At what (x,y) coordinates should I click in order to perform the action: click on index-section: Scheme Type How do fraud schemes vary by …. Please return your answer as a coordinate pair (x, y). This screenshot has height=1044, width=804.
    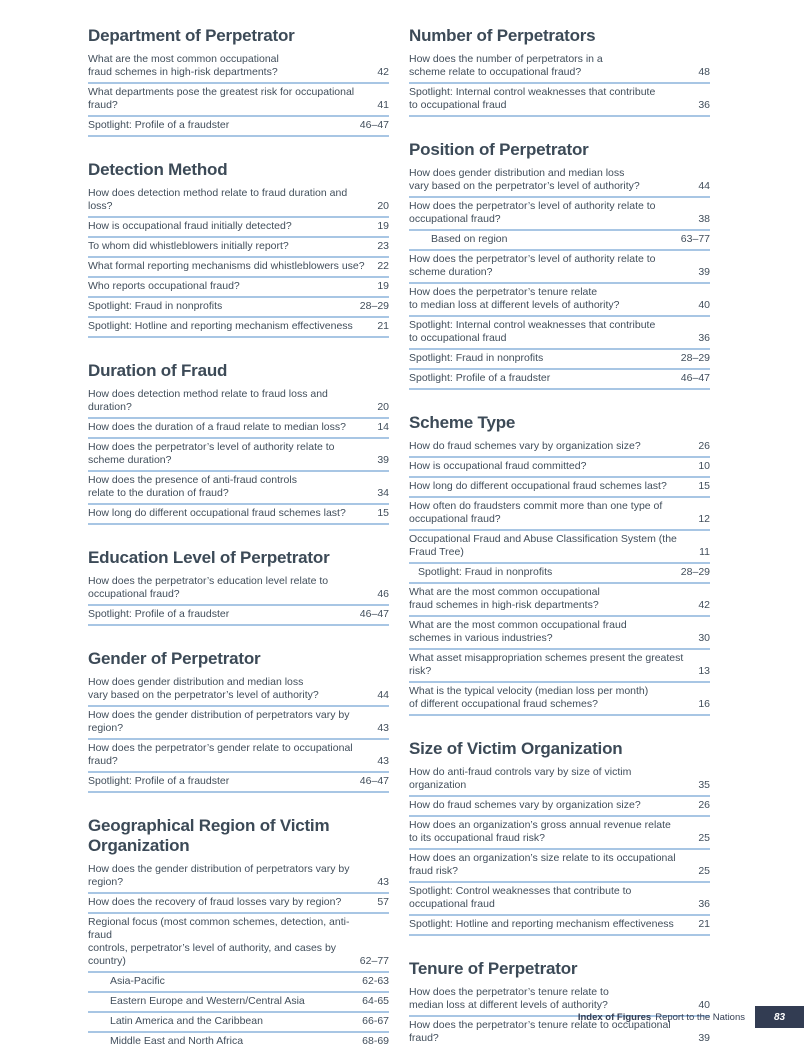
    Looking at the image, I should click on (559, 564).